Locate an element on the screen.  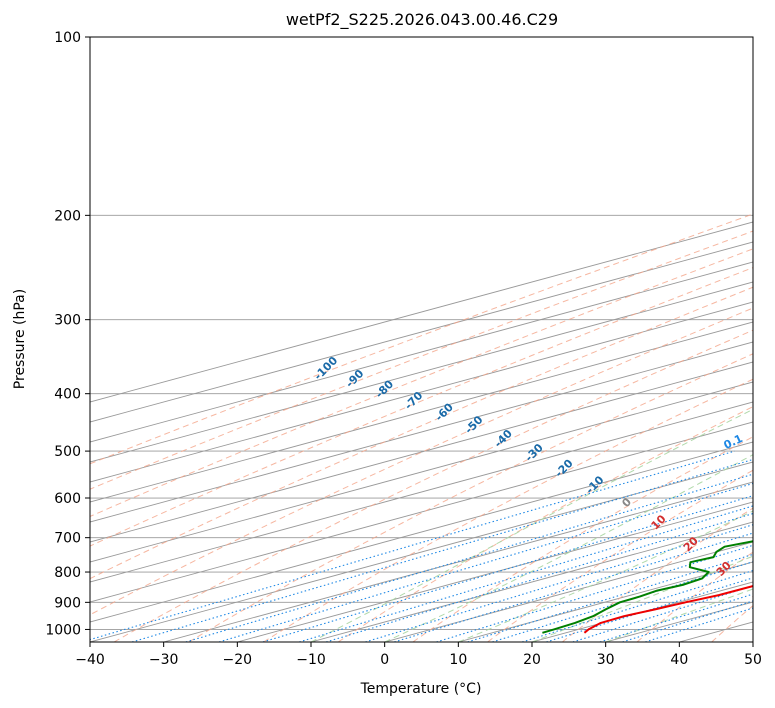
x-axis-label: Temperature (°C) is located at coordinates (421, 689).